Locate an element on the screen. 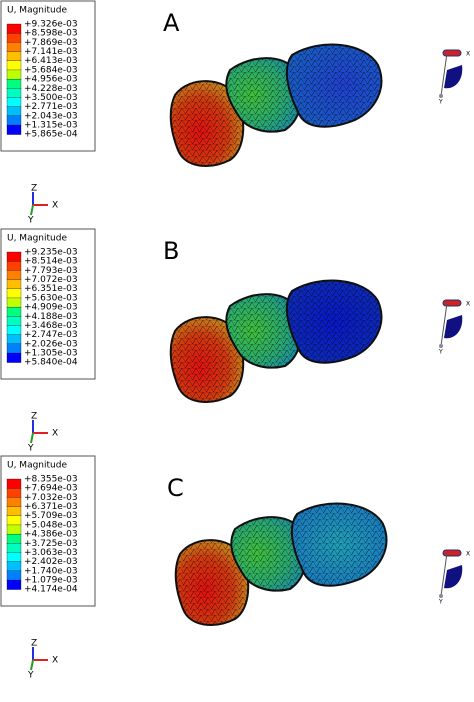  legend-value: +2.747e-03 is located at coordinates (51, 335).